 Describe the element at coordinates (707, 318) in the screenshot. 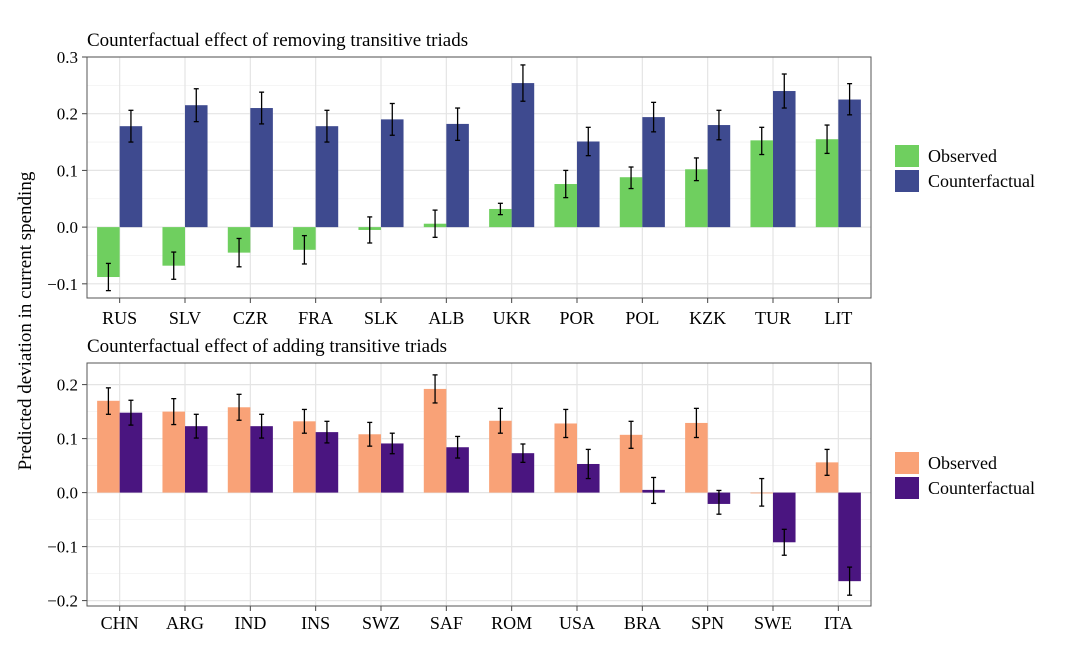

I see `x-tick-label-kzk: KZK` at that location.